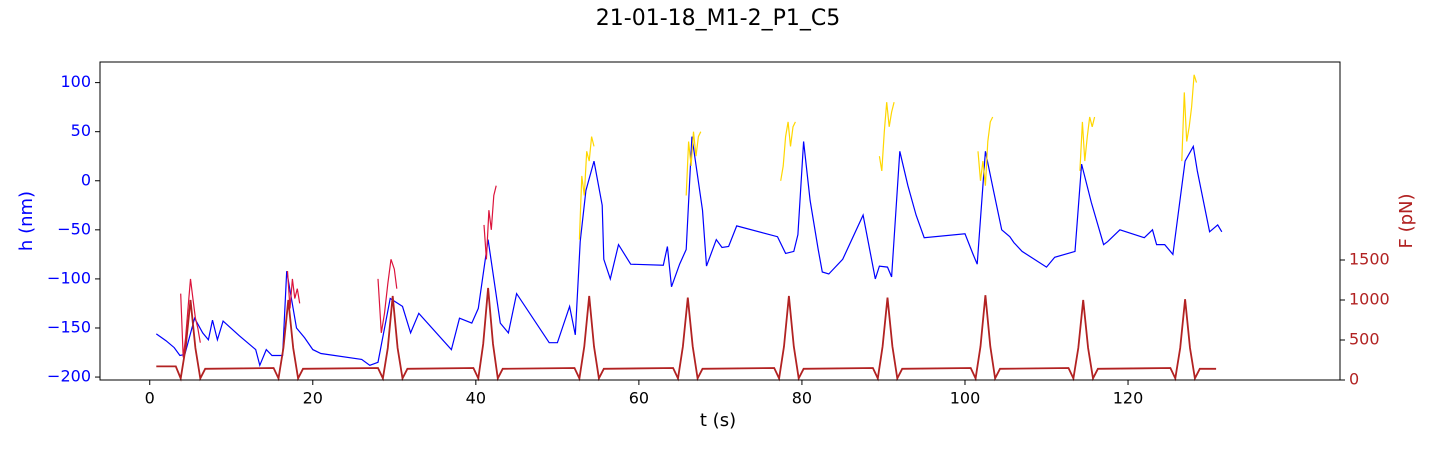 This screenshot has height=454, width=1435. I want to click on data-line, so click(338, 271).